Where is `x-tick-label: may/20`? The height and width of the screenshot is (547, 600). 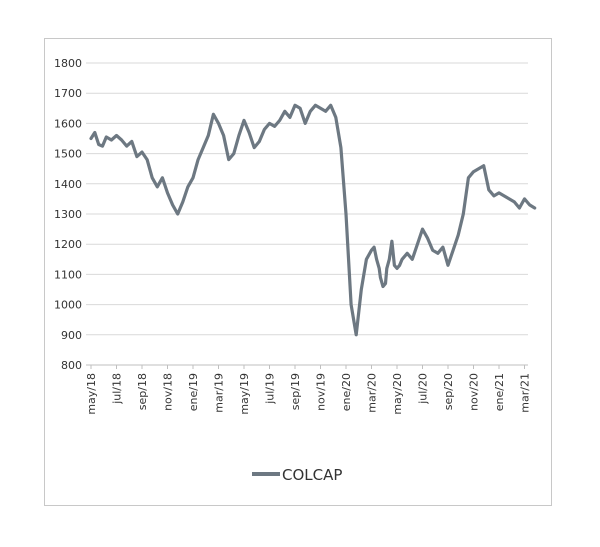 x-tick-label: may/20 is located at coordinates (397, 394).